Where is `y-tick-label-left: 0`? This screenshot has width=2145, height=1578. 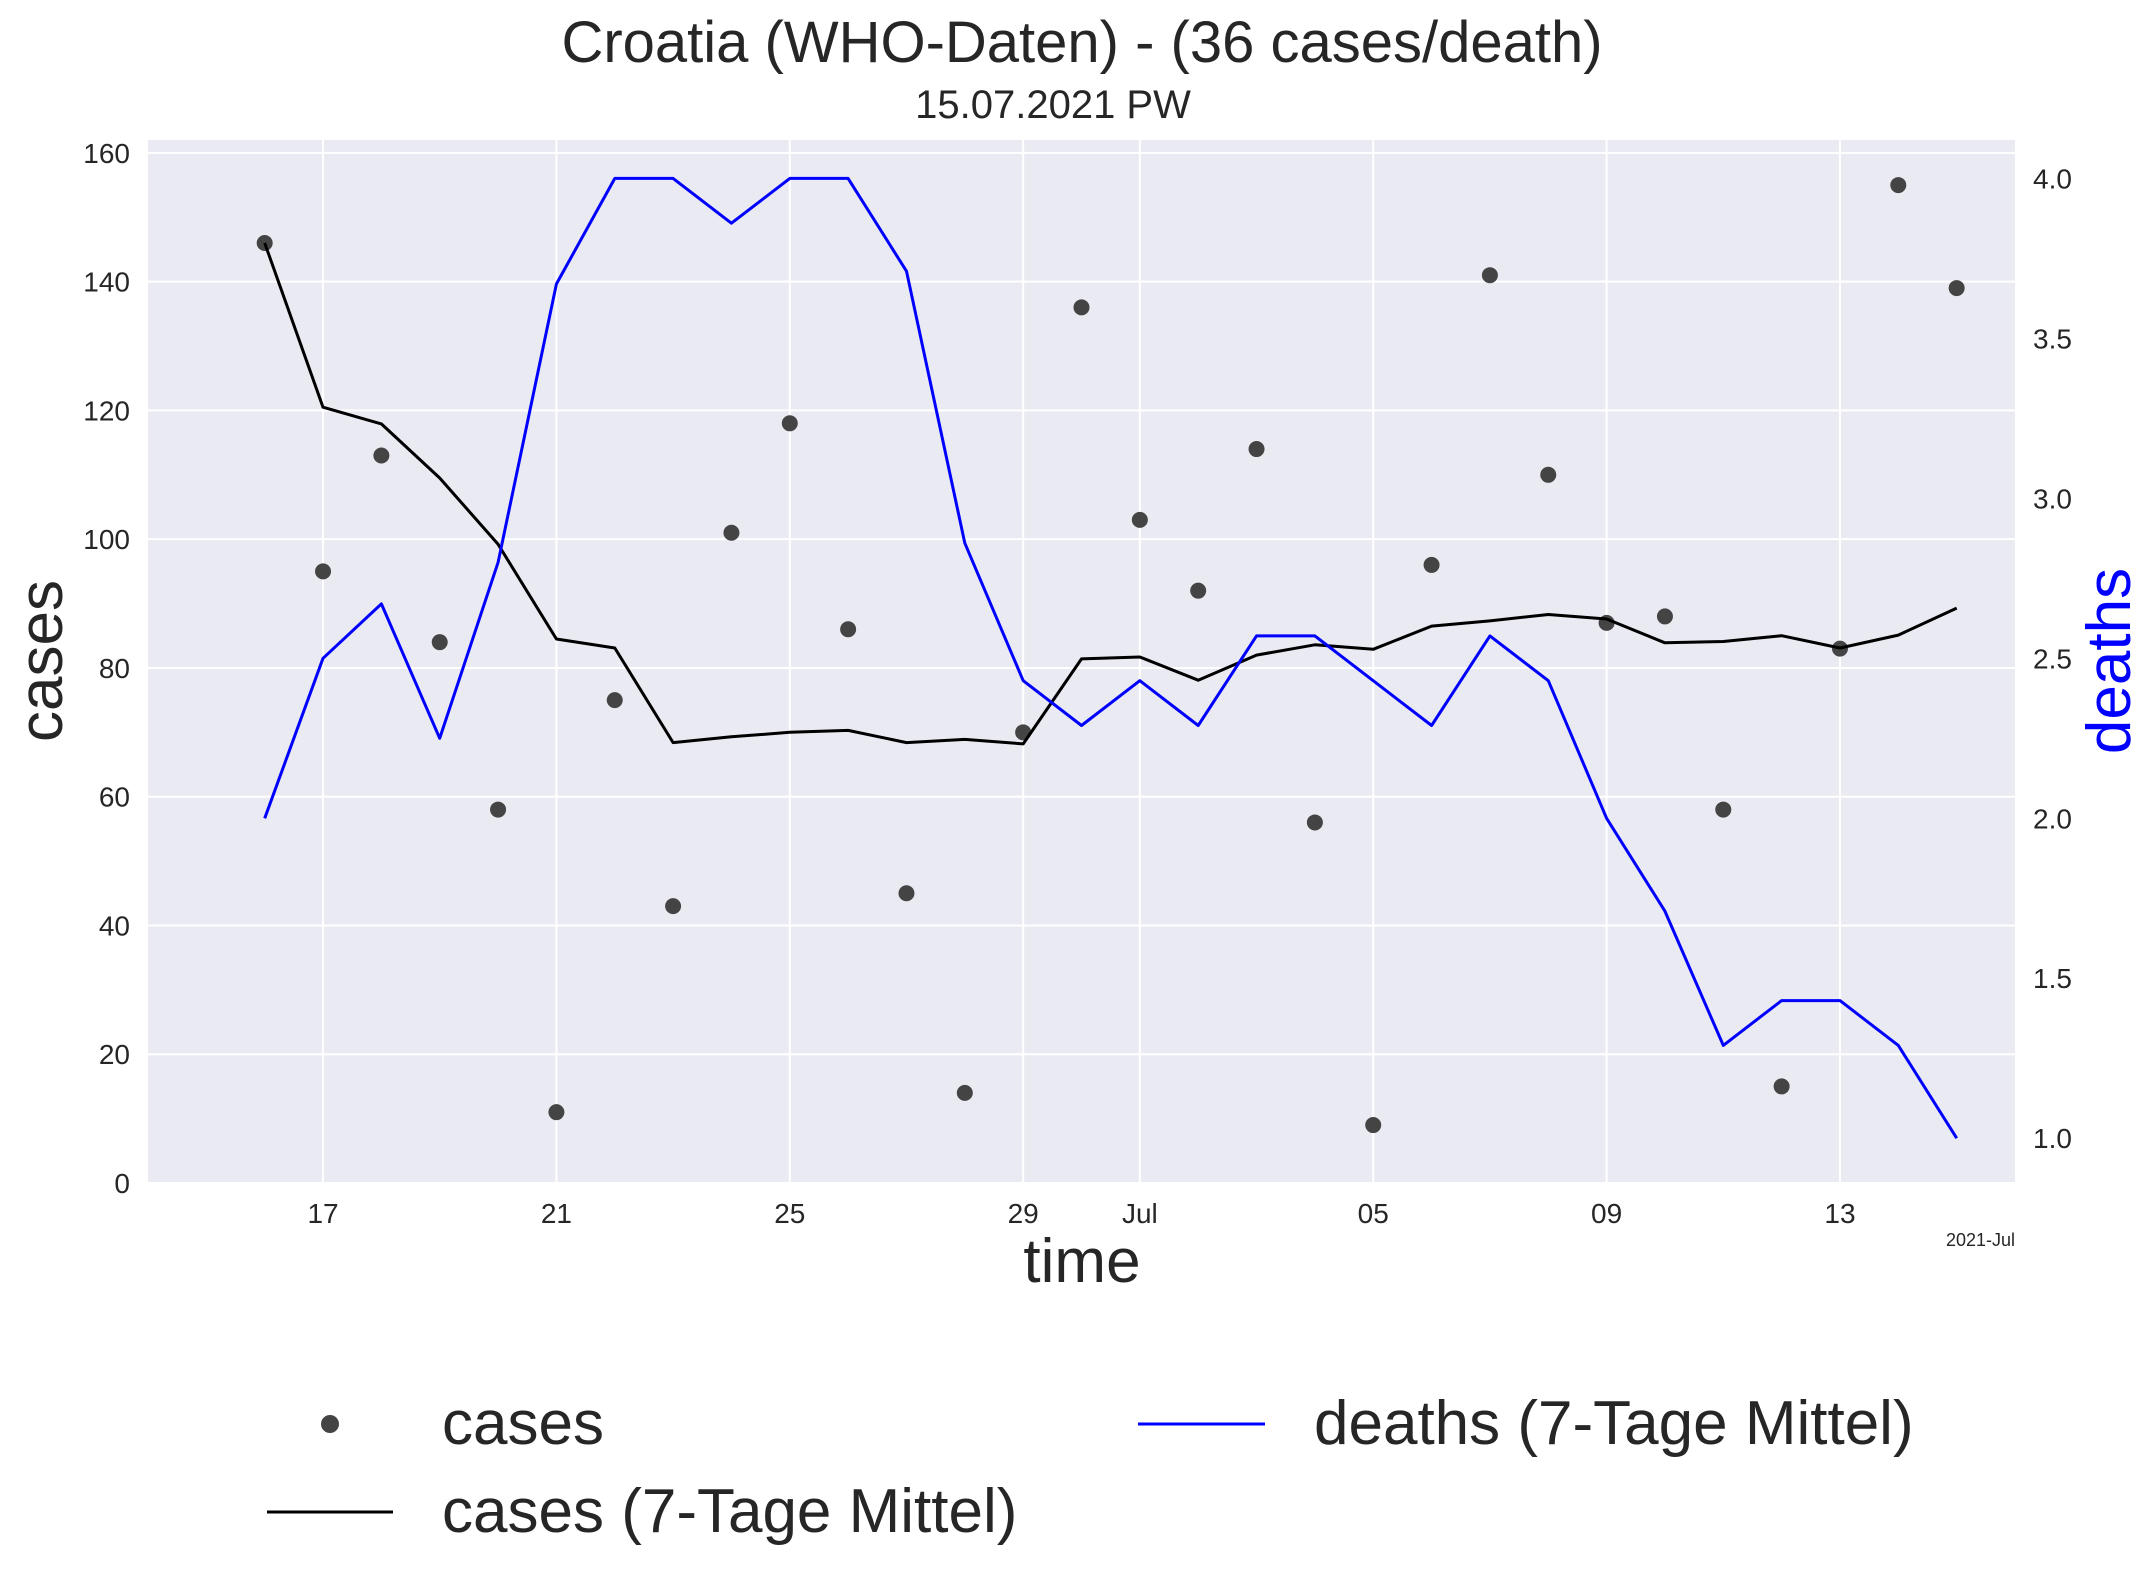 y-tick-label-left: 0 is located at coordinates (122, 1183).